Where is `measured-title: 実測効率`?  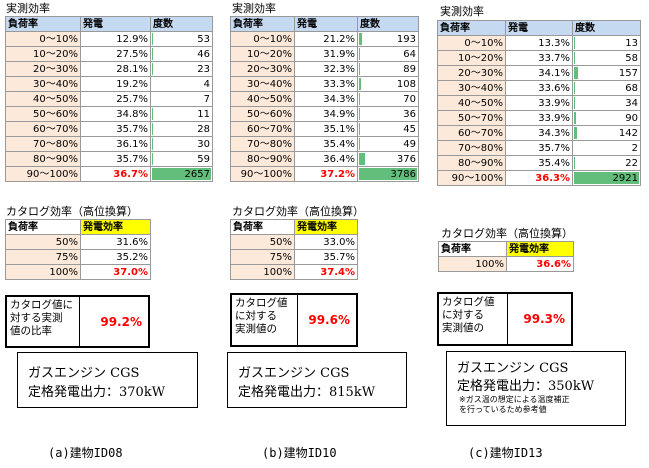 measured-title: 実測効率 is located at coordinates (28, 8).